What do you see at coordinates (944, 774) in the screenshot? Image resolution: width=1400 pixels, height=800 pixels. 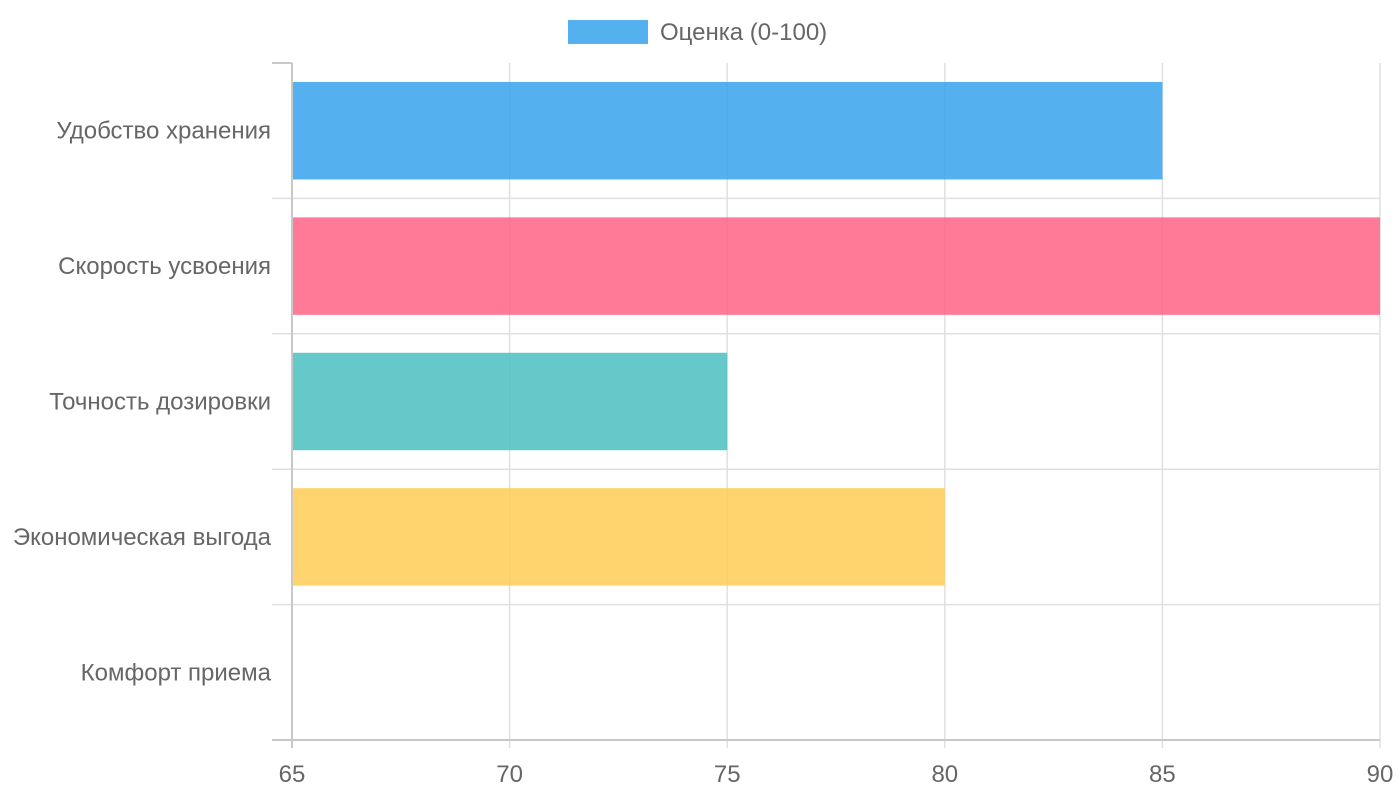 I see `x-tick-label: 80` at bounding box center [944, 774].